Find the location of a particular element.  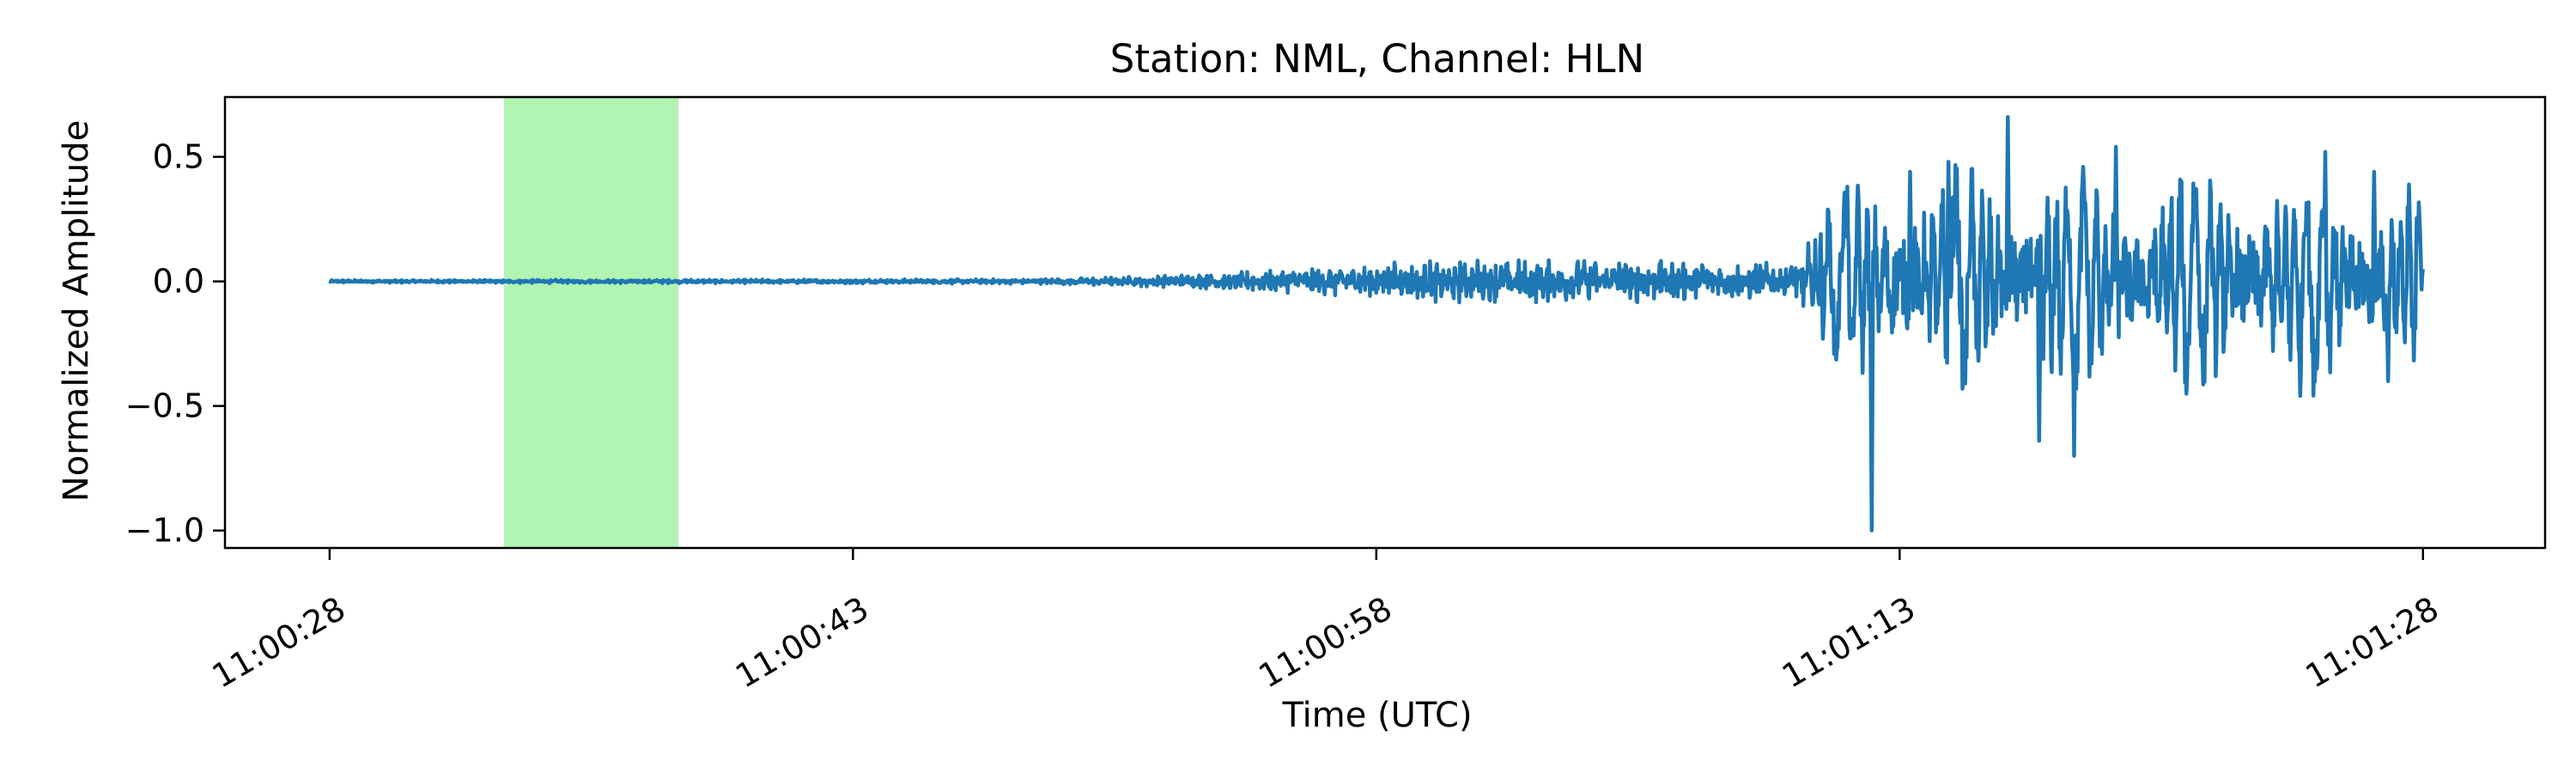

y-axis-label: Normalized Amplitude is located at coordinates (77, 311).